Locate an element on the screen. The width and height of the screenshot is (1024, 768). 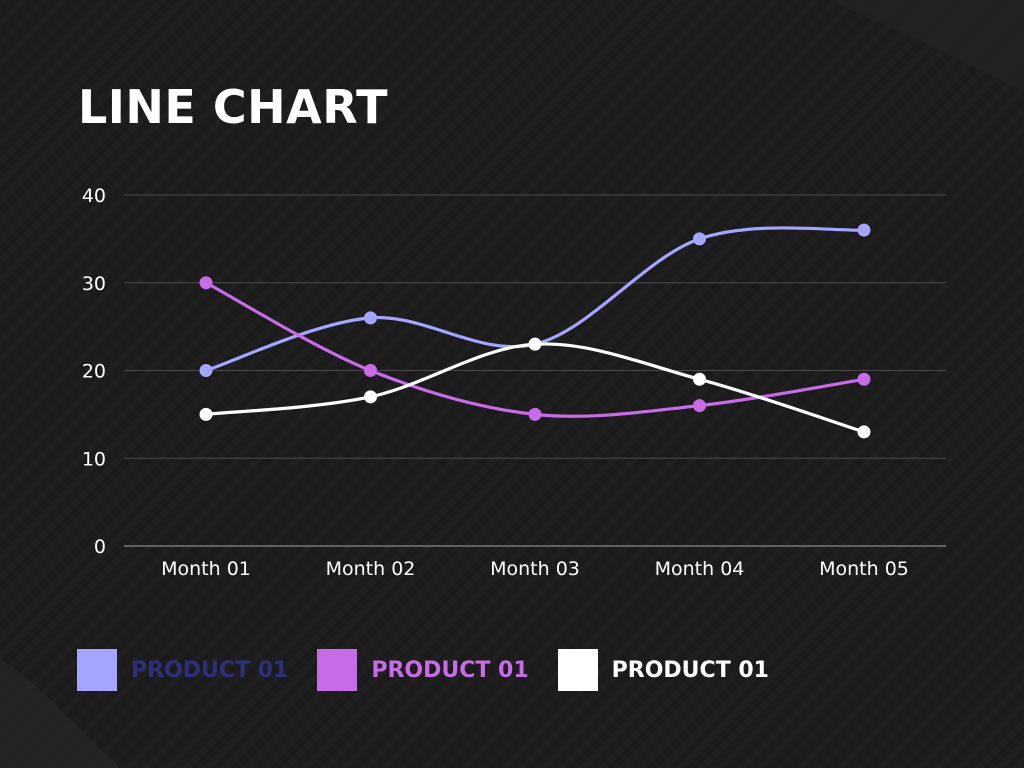
x-tick-label: Month 04 is located at coordinates (700, 569).